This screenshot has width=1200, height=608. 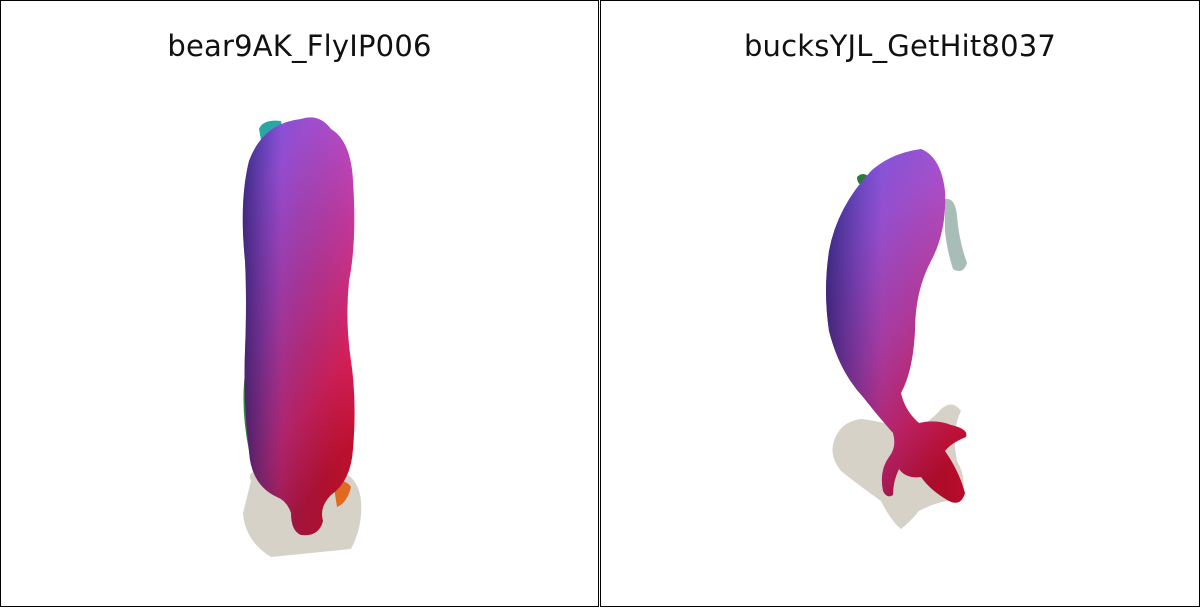 I want to click on mesh-render-left, so click(x=302, y=337).